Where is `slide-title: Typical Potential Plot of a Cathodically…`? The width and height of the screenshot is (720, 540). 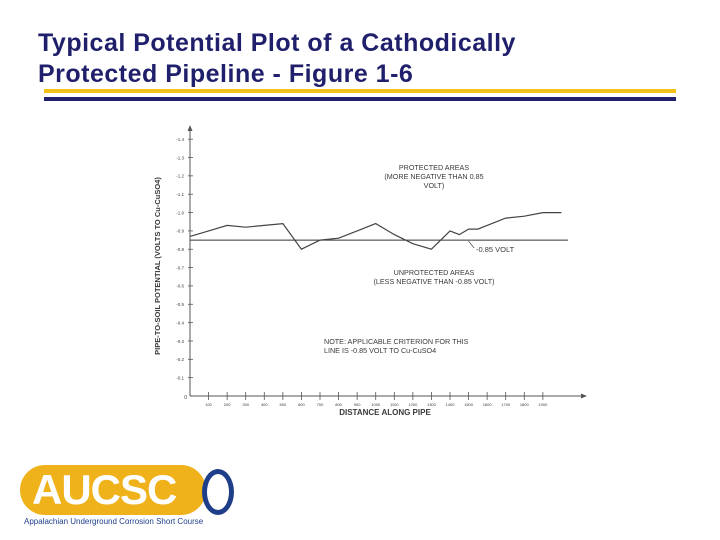
slide-title: Typical Potential Plot of a Cathodically… is located at coordinates (368, 59).